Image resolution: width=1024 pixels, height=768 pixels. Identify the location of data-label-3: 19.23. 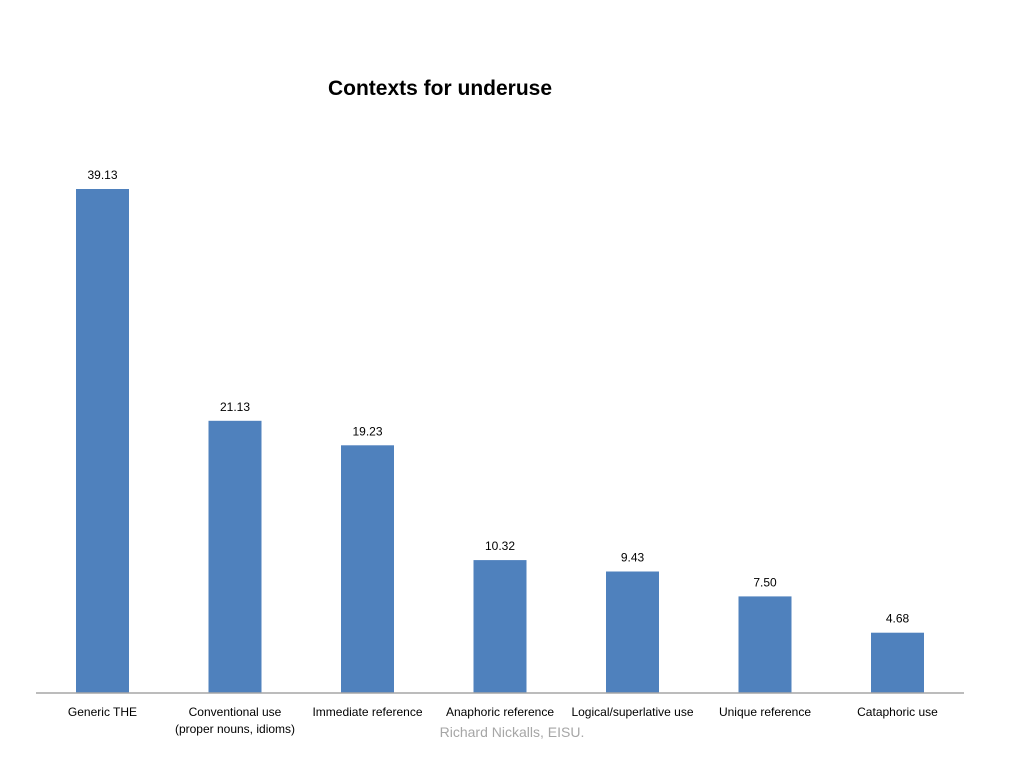
(367, 431).